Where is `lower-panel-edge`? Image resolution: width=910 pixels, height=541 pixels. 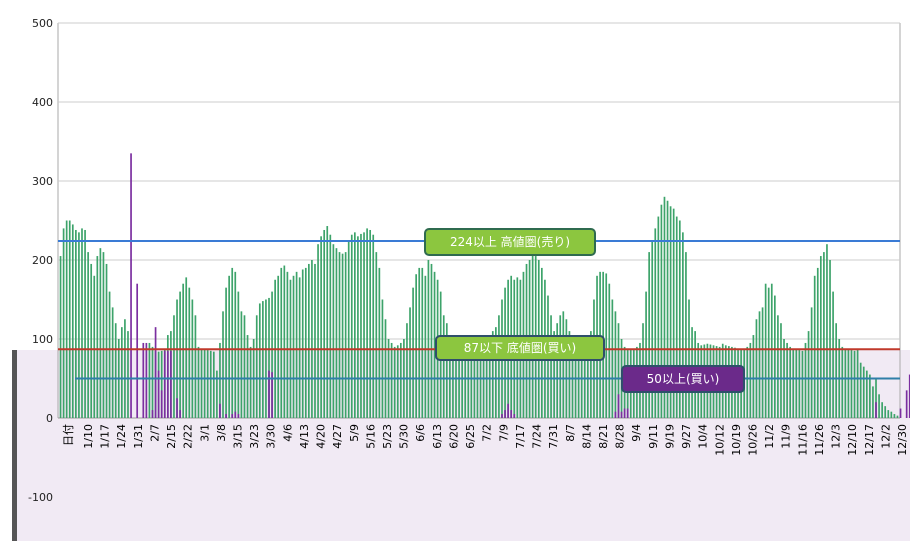 lower-panel-edge is located at coordinates (14, 445).